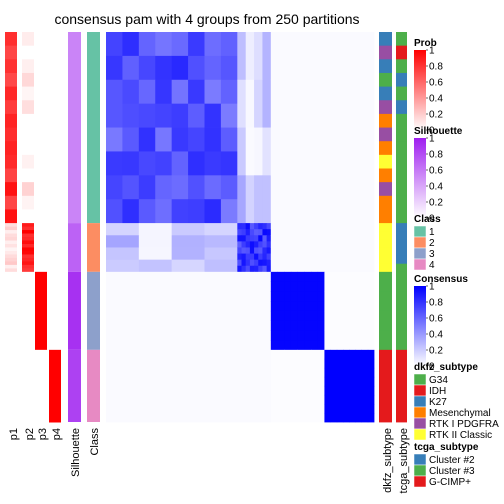 Image resolution: width=504 pixels, height=504 pixels. What do you see at coordinates (441, 279) in the screenshot?
I see `legend-title-consensus: Consensus` at bounding box center [441, 279].